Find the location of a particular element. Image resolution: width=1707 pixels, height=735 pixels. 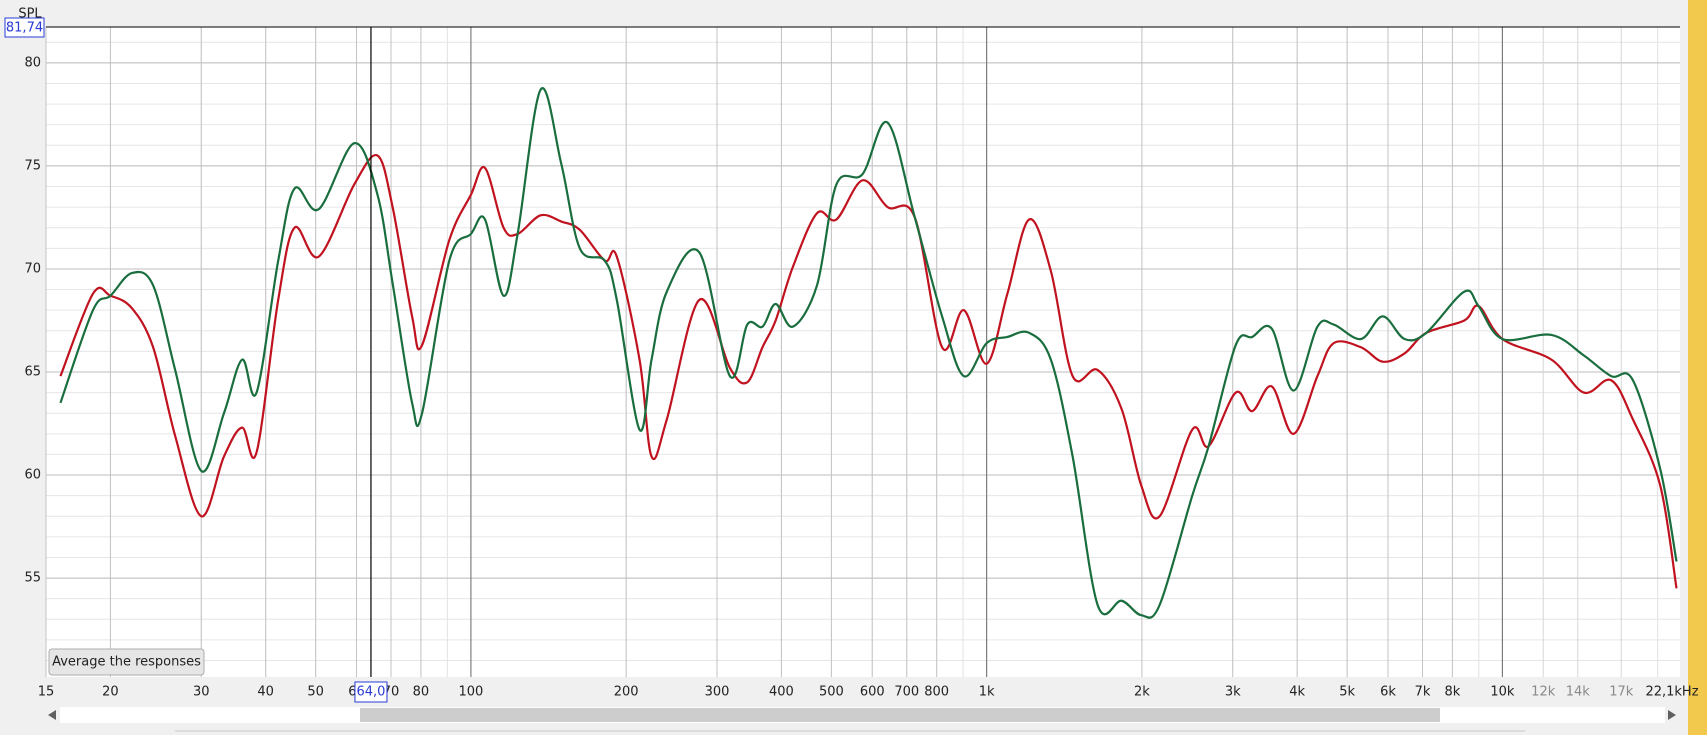

button-label: Average the responses is located at coordinates (126, 662).